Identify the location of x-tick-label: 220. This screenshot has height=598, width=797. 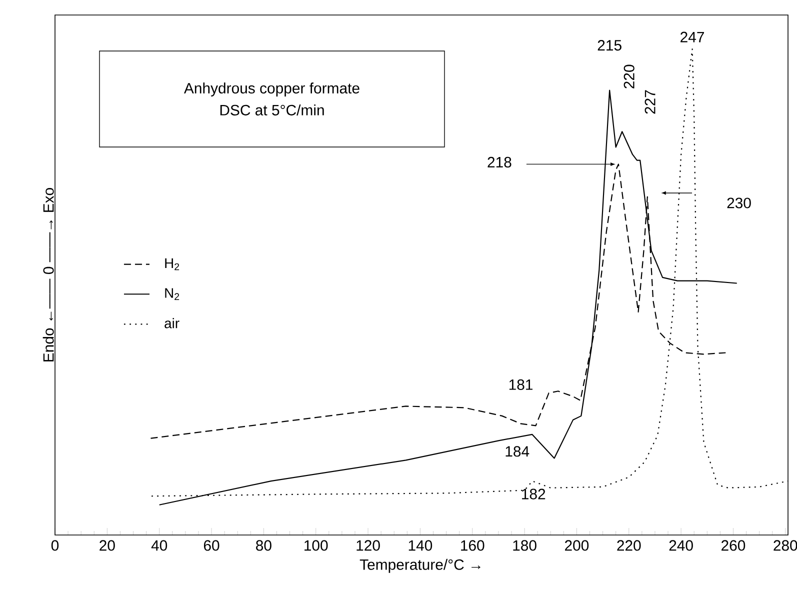
(629, 545).